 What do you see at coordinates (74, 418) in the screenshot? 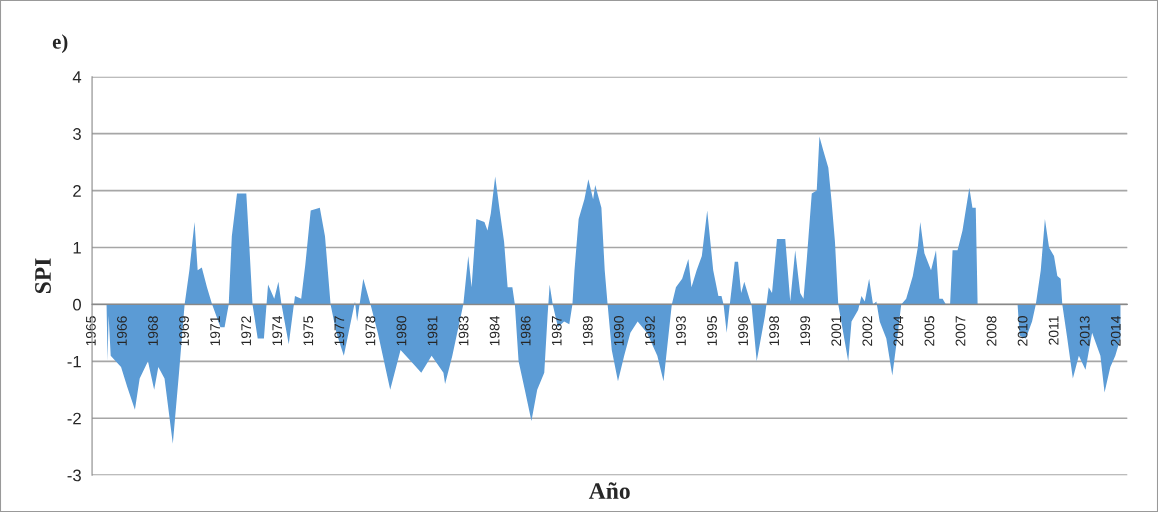
I see `y-tick-label: -2` at bounding box center [74, 418].